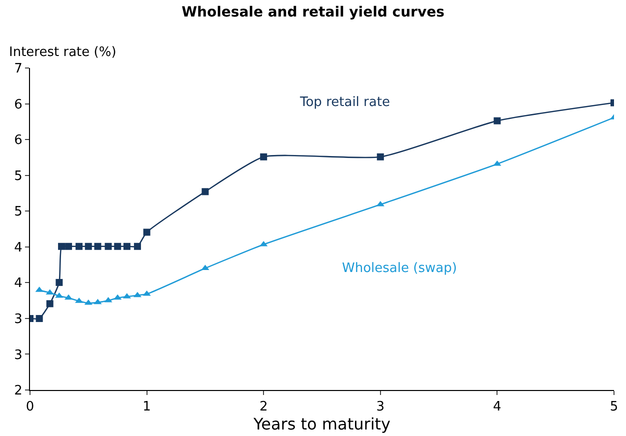  Describe the element at coordinates (344, 102) in the screenshot. I see `text: Top retail rate` at that location.